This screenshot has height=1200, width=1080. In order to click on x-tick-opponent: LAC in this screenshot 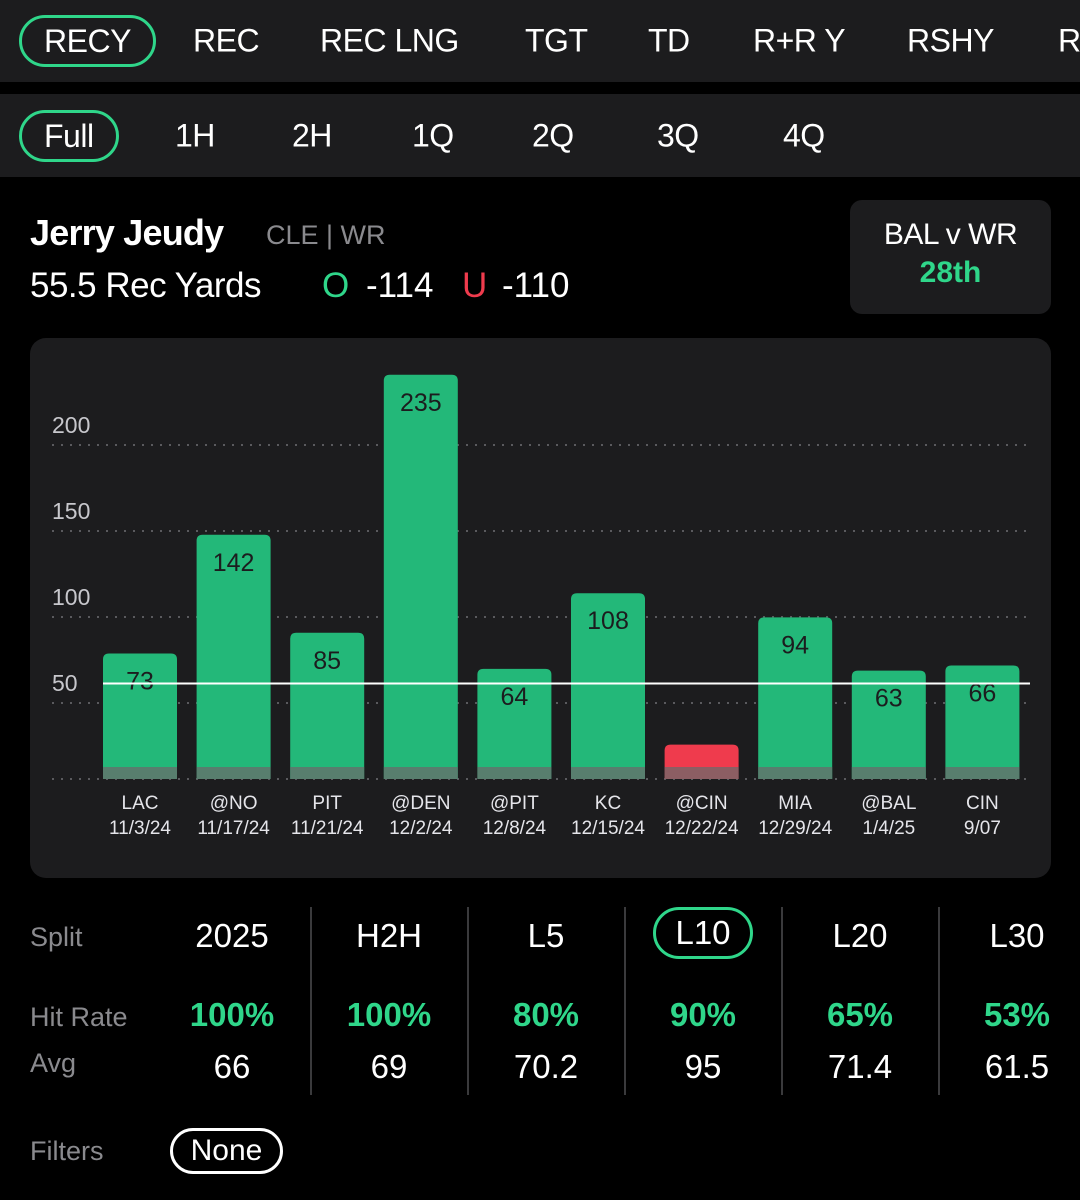, I will do `click(140, 803)`.